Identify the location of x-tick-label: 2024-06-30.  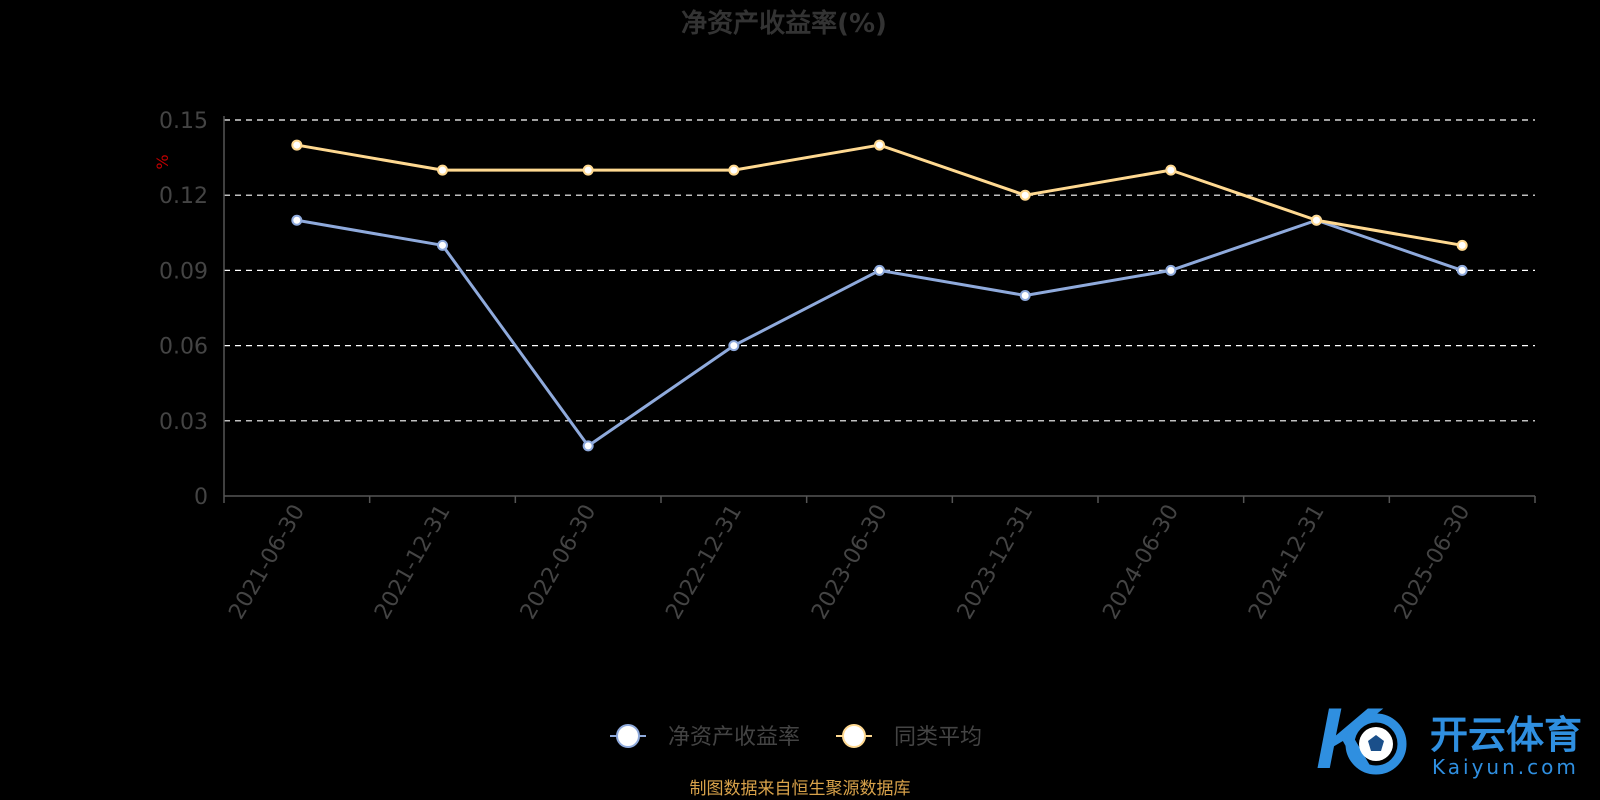
(1141, 562).